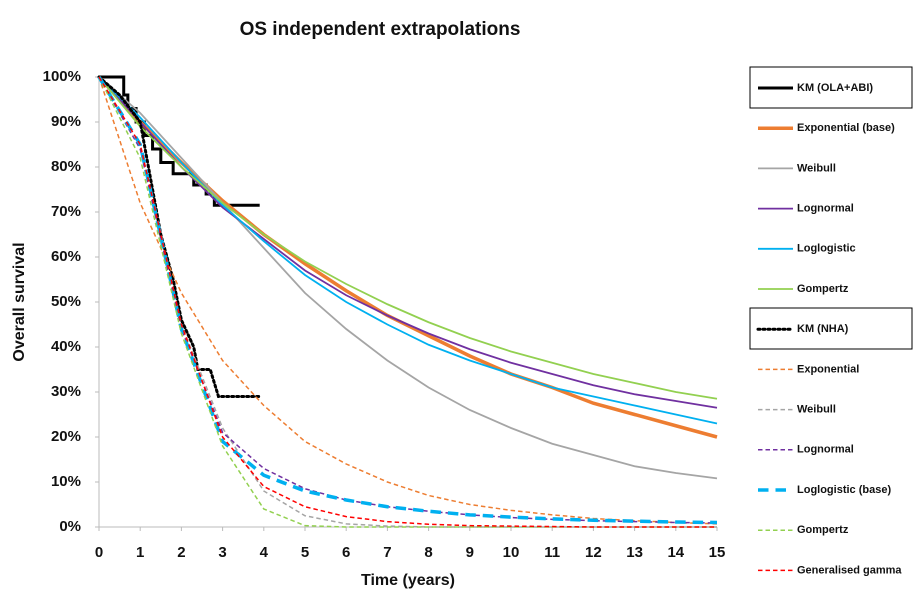 The width and height of the screenshot is (915, 591). What do you see at coordinates (835, 88) in the screenshot?
I see `legend-label: KM (OLA+ABI)` at bounding box center [835, 88].